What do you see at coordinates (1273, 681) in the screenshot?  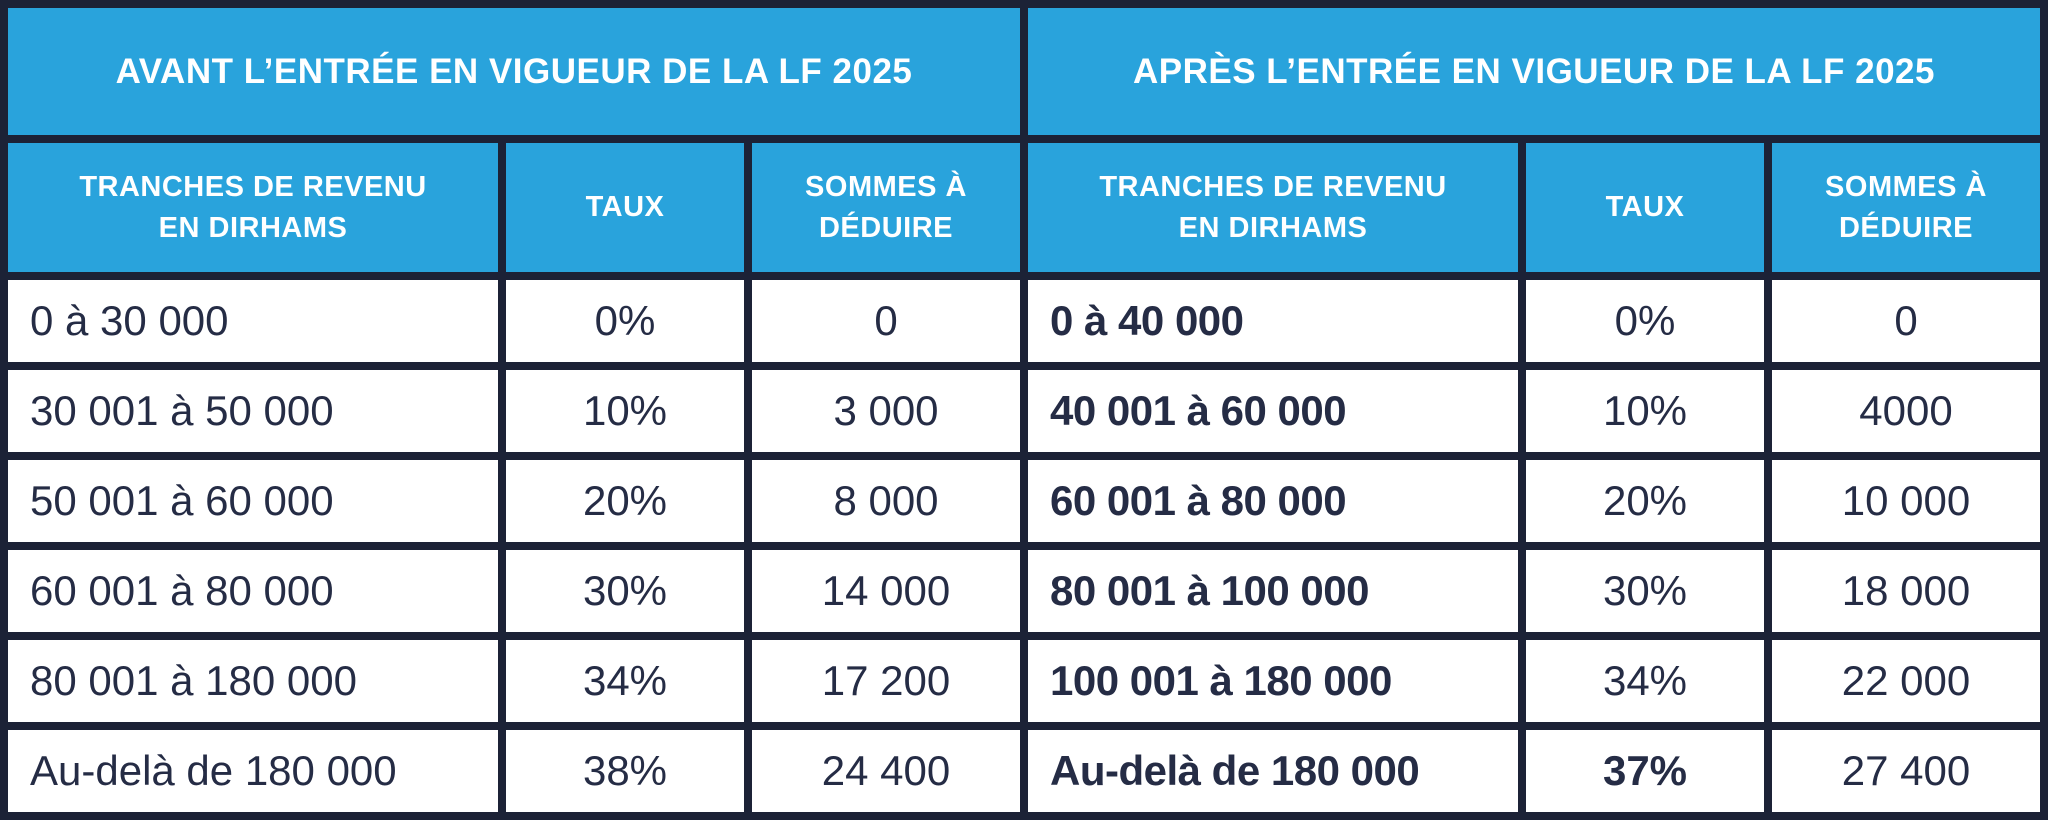 I see `tranche-cell: 100 001 à 180 000` at bounding box center [1273, 681].